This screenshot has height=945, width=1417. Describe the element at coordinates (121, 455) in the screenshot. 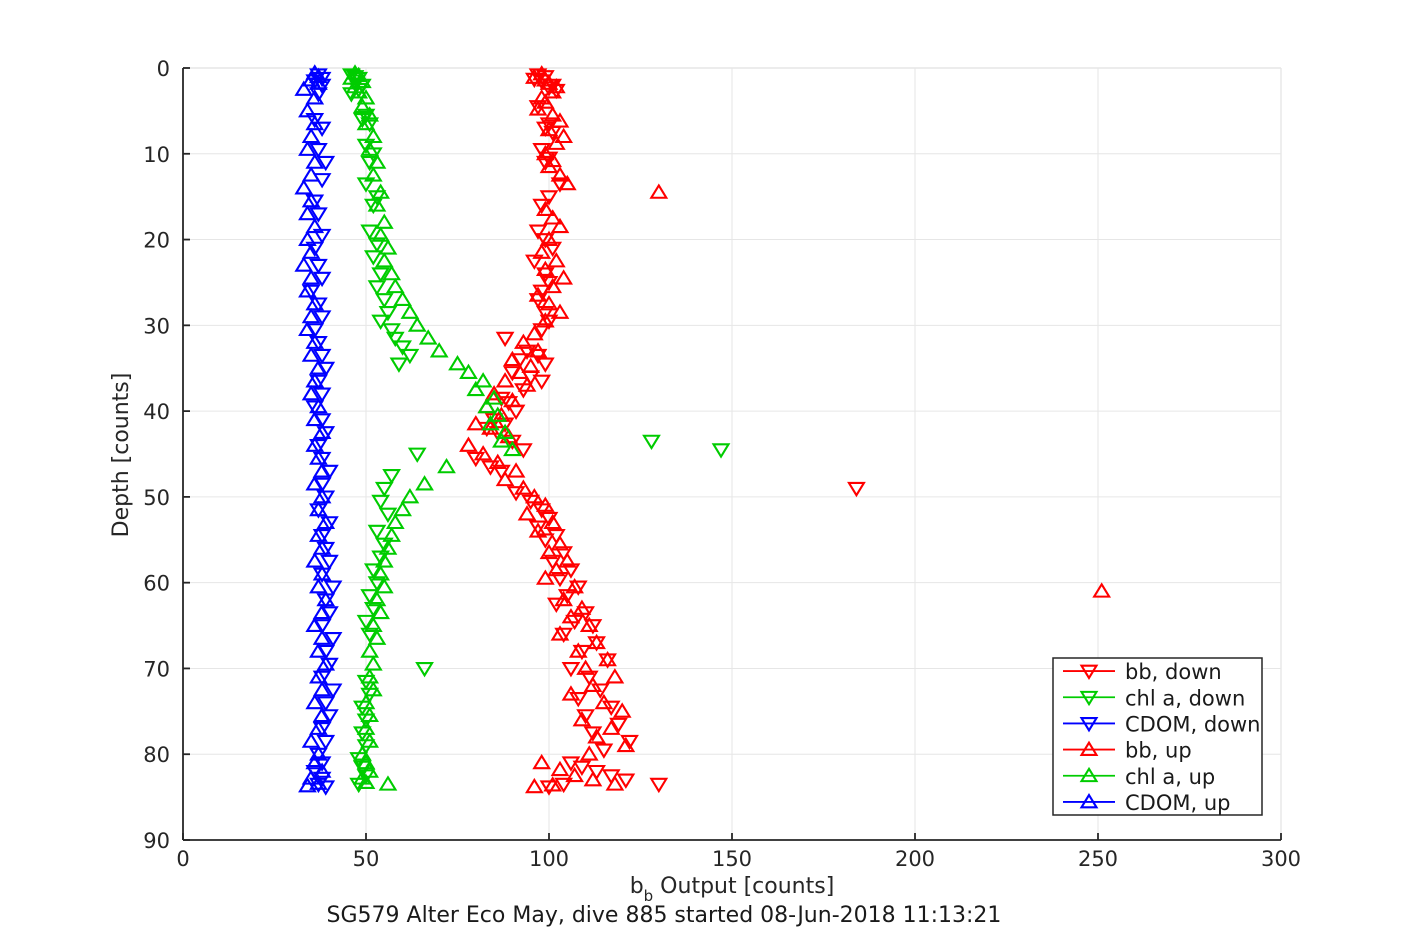

I see `y-axis-title: Depth [counts]` at that location.